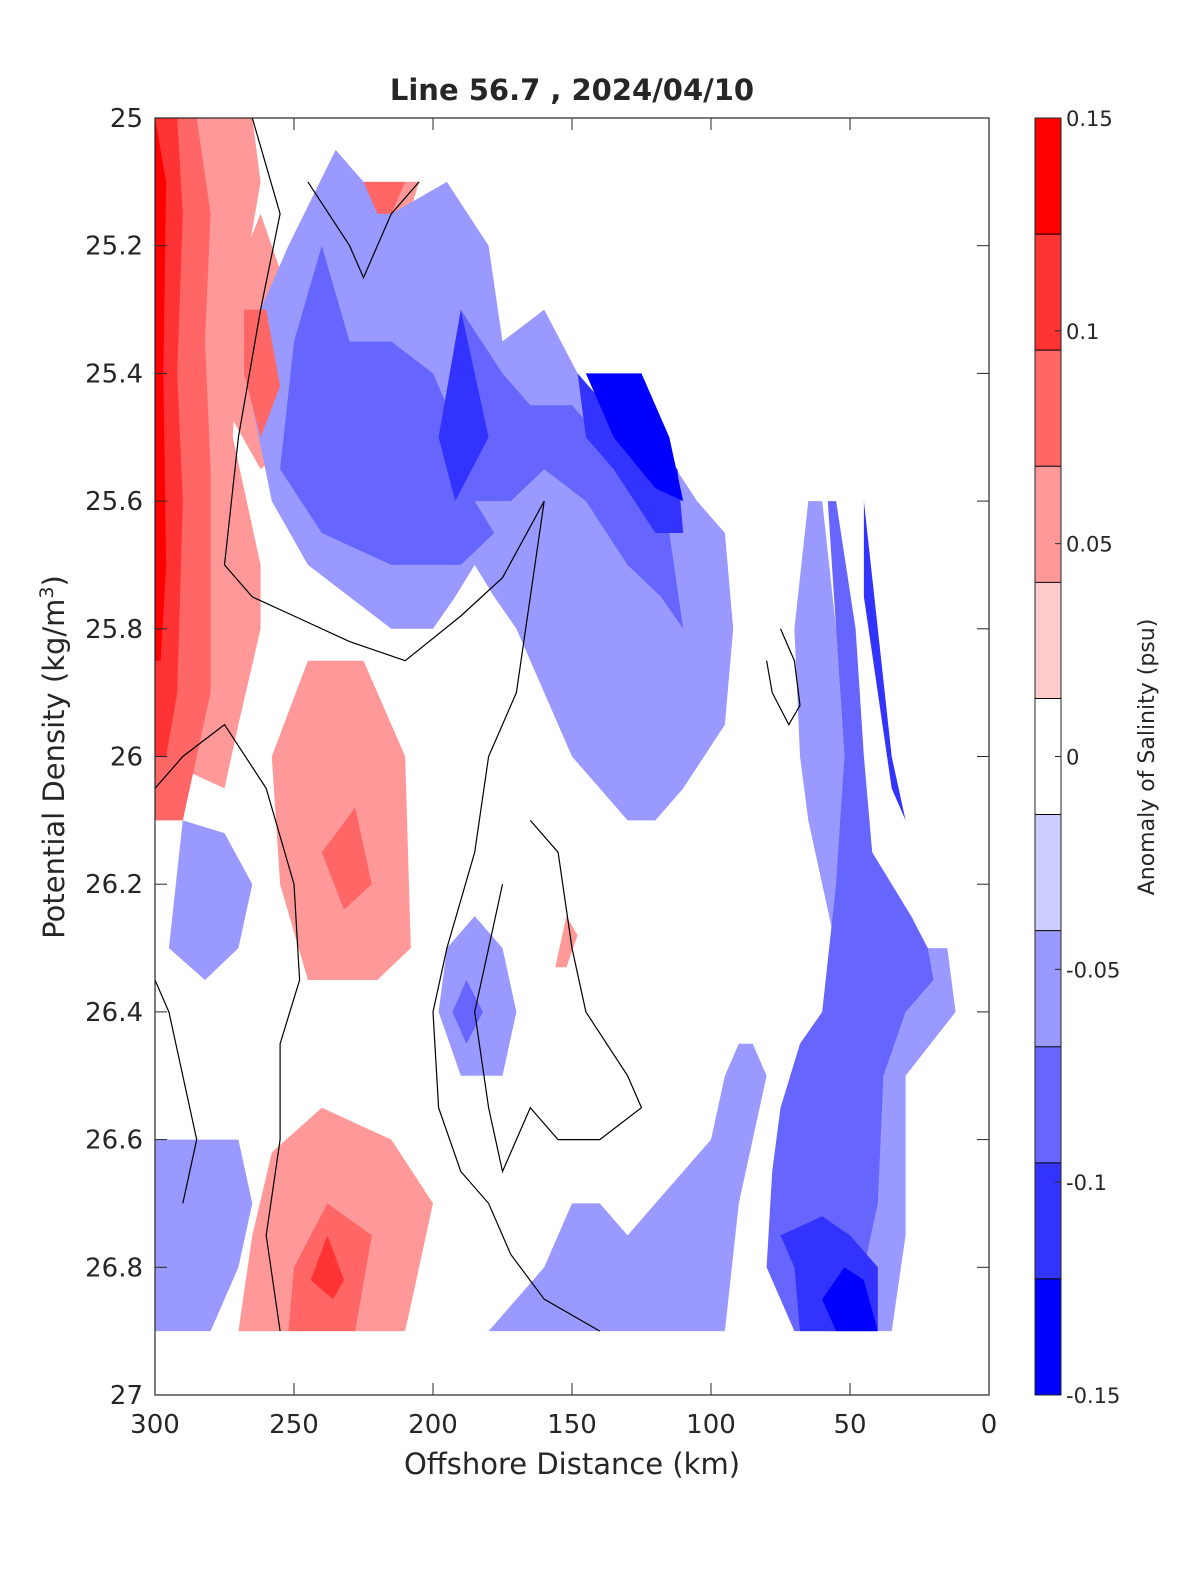 This screenshot has width=1200, height=1579. Describe the element at coordinates (572, 90) in the screenshot. I see `chart-title: Line 56.7 , 2024/04/10` at that location.